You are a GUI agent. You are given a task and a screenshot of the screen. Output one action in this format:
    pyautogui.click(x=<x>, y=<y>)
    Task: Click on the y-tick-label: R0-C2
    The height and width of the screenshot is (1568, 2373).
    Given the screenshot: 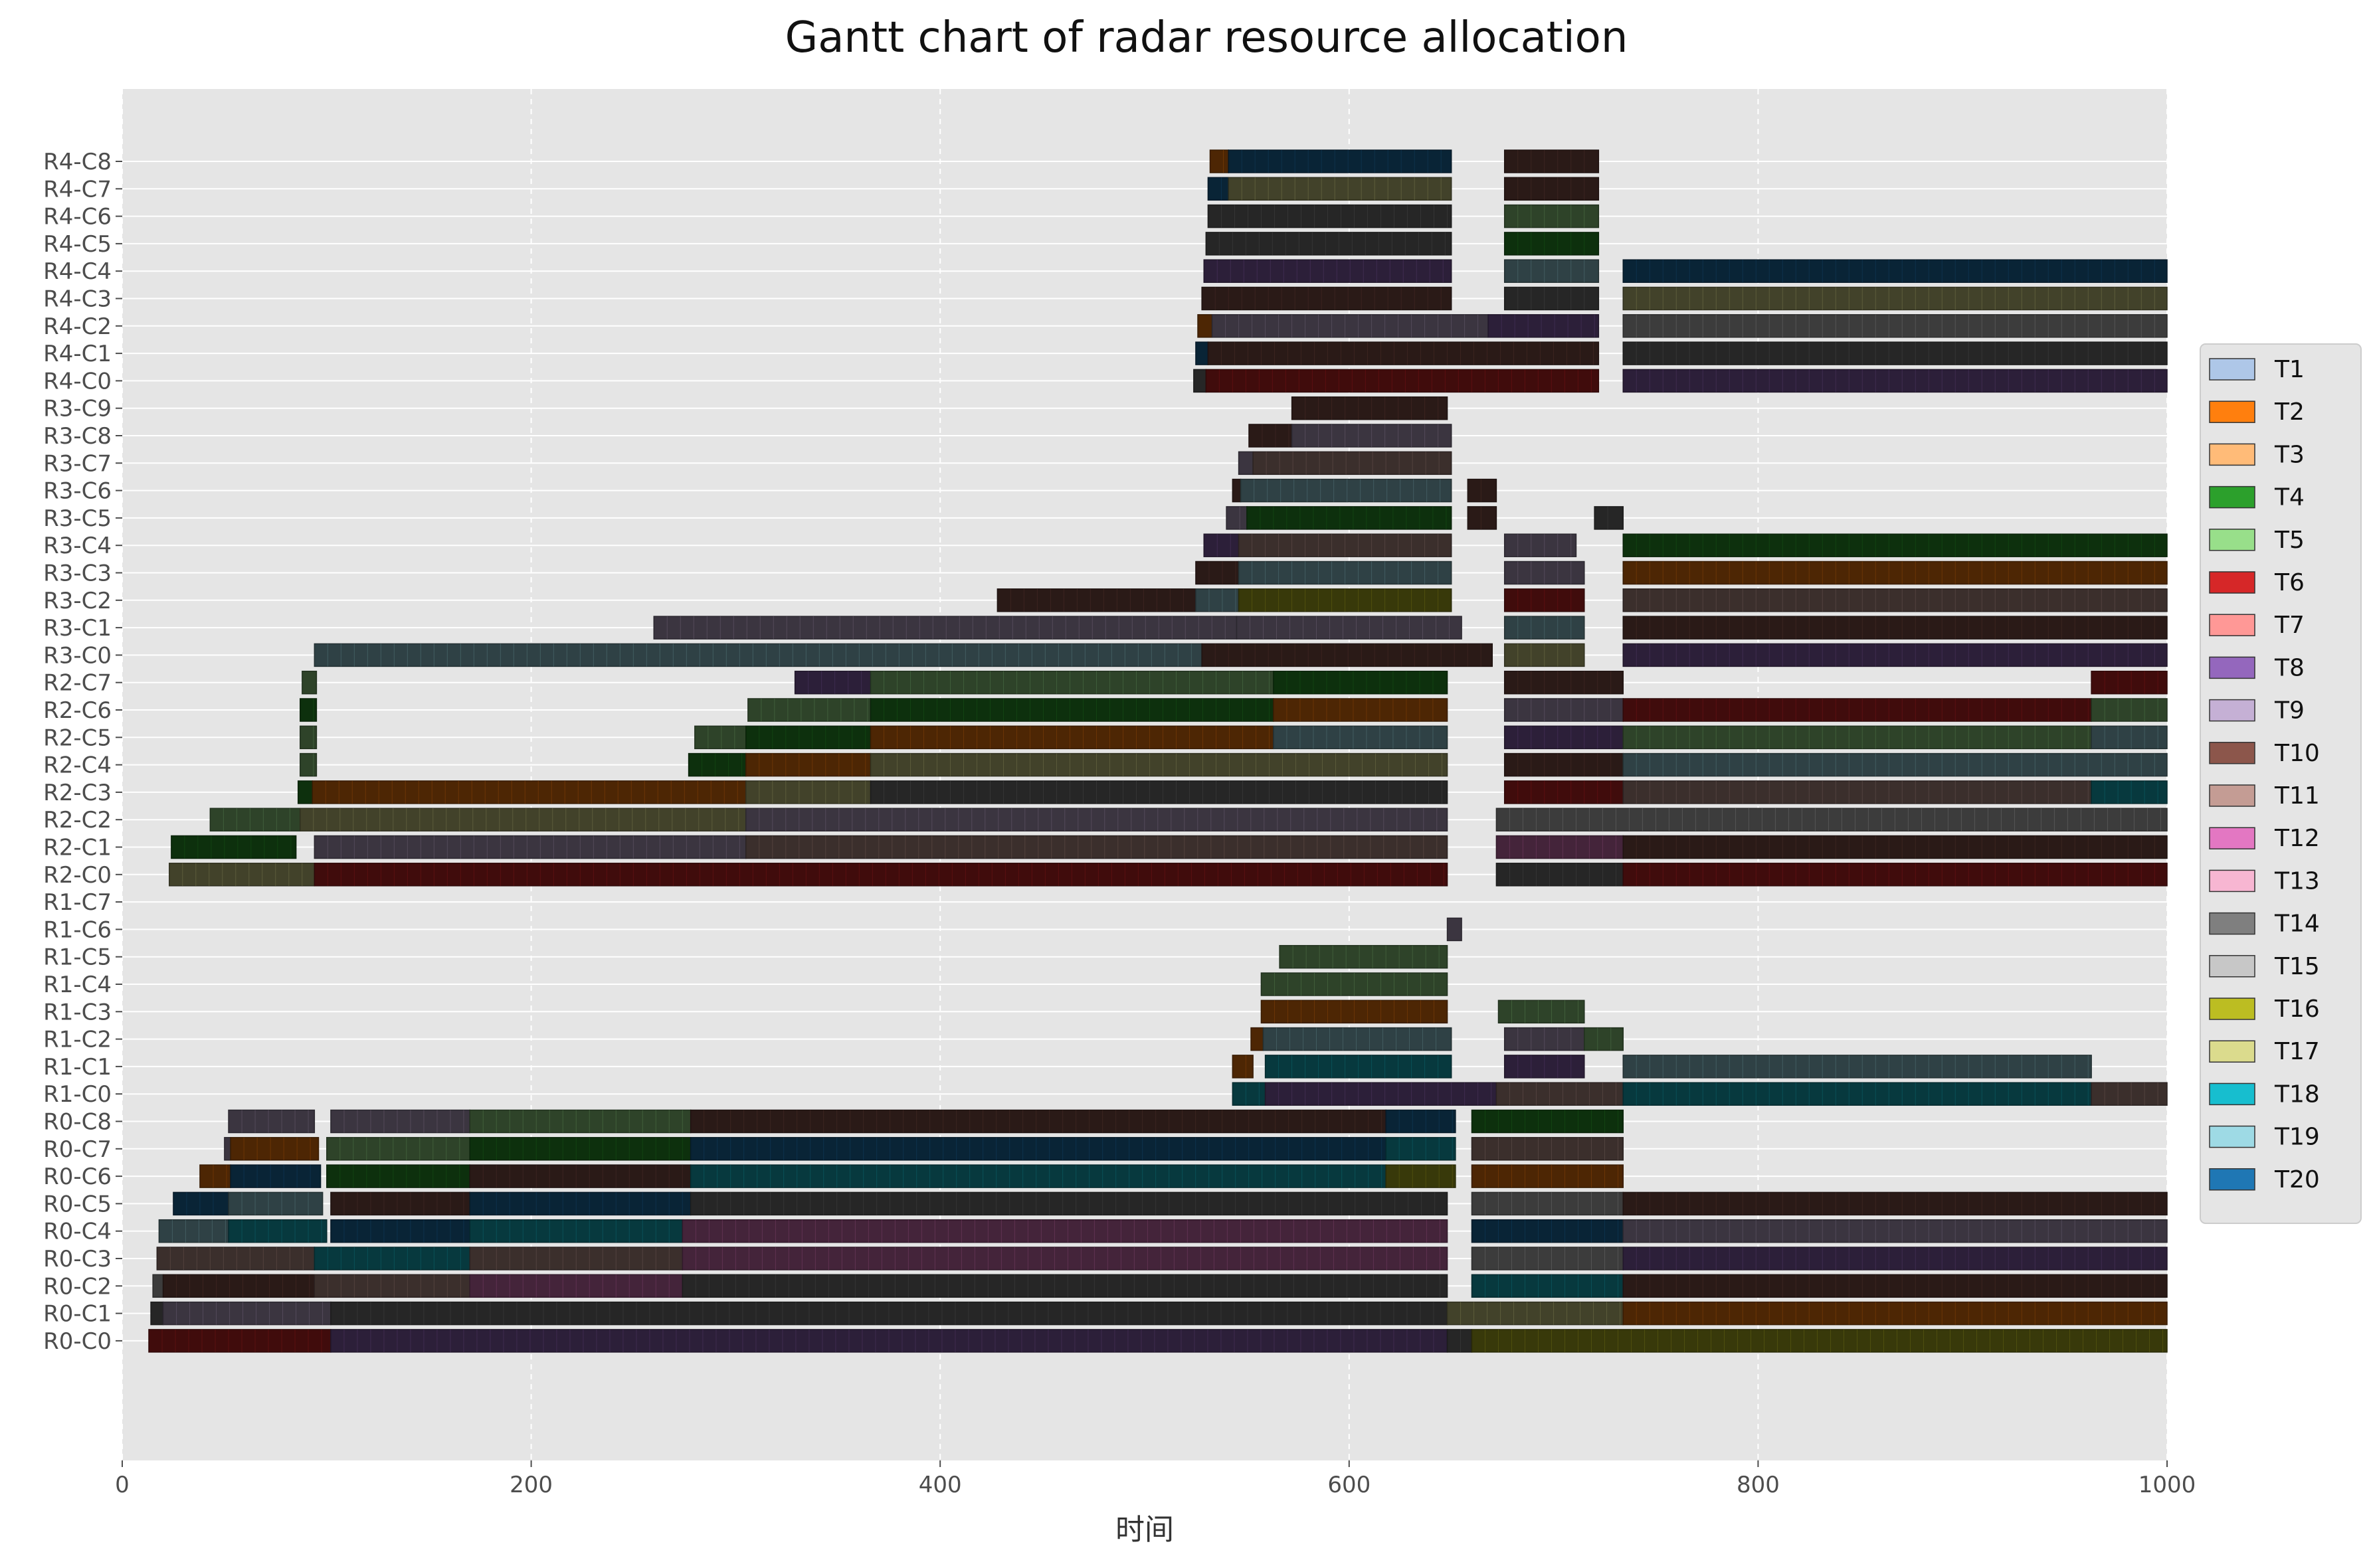 What is the action you would take?
    pyautogui.click(x=77, y=1286)
    